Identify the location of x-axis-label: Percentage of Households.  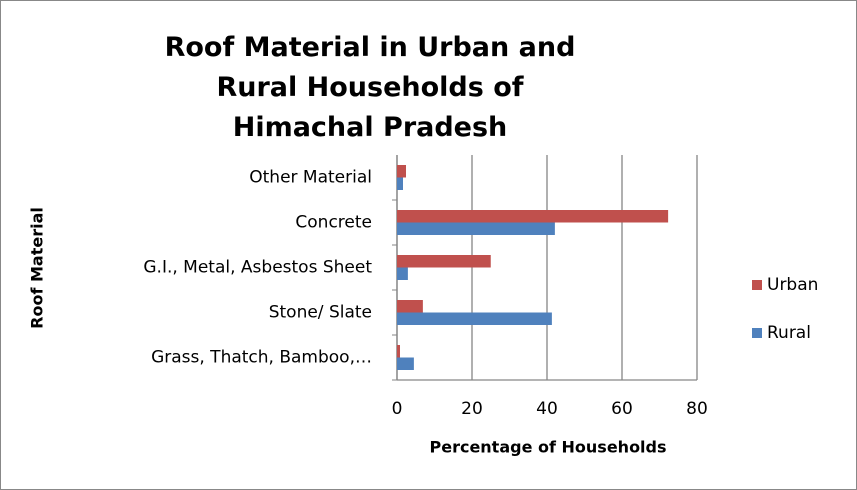
(547, 447).